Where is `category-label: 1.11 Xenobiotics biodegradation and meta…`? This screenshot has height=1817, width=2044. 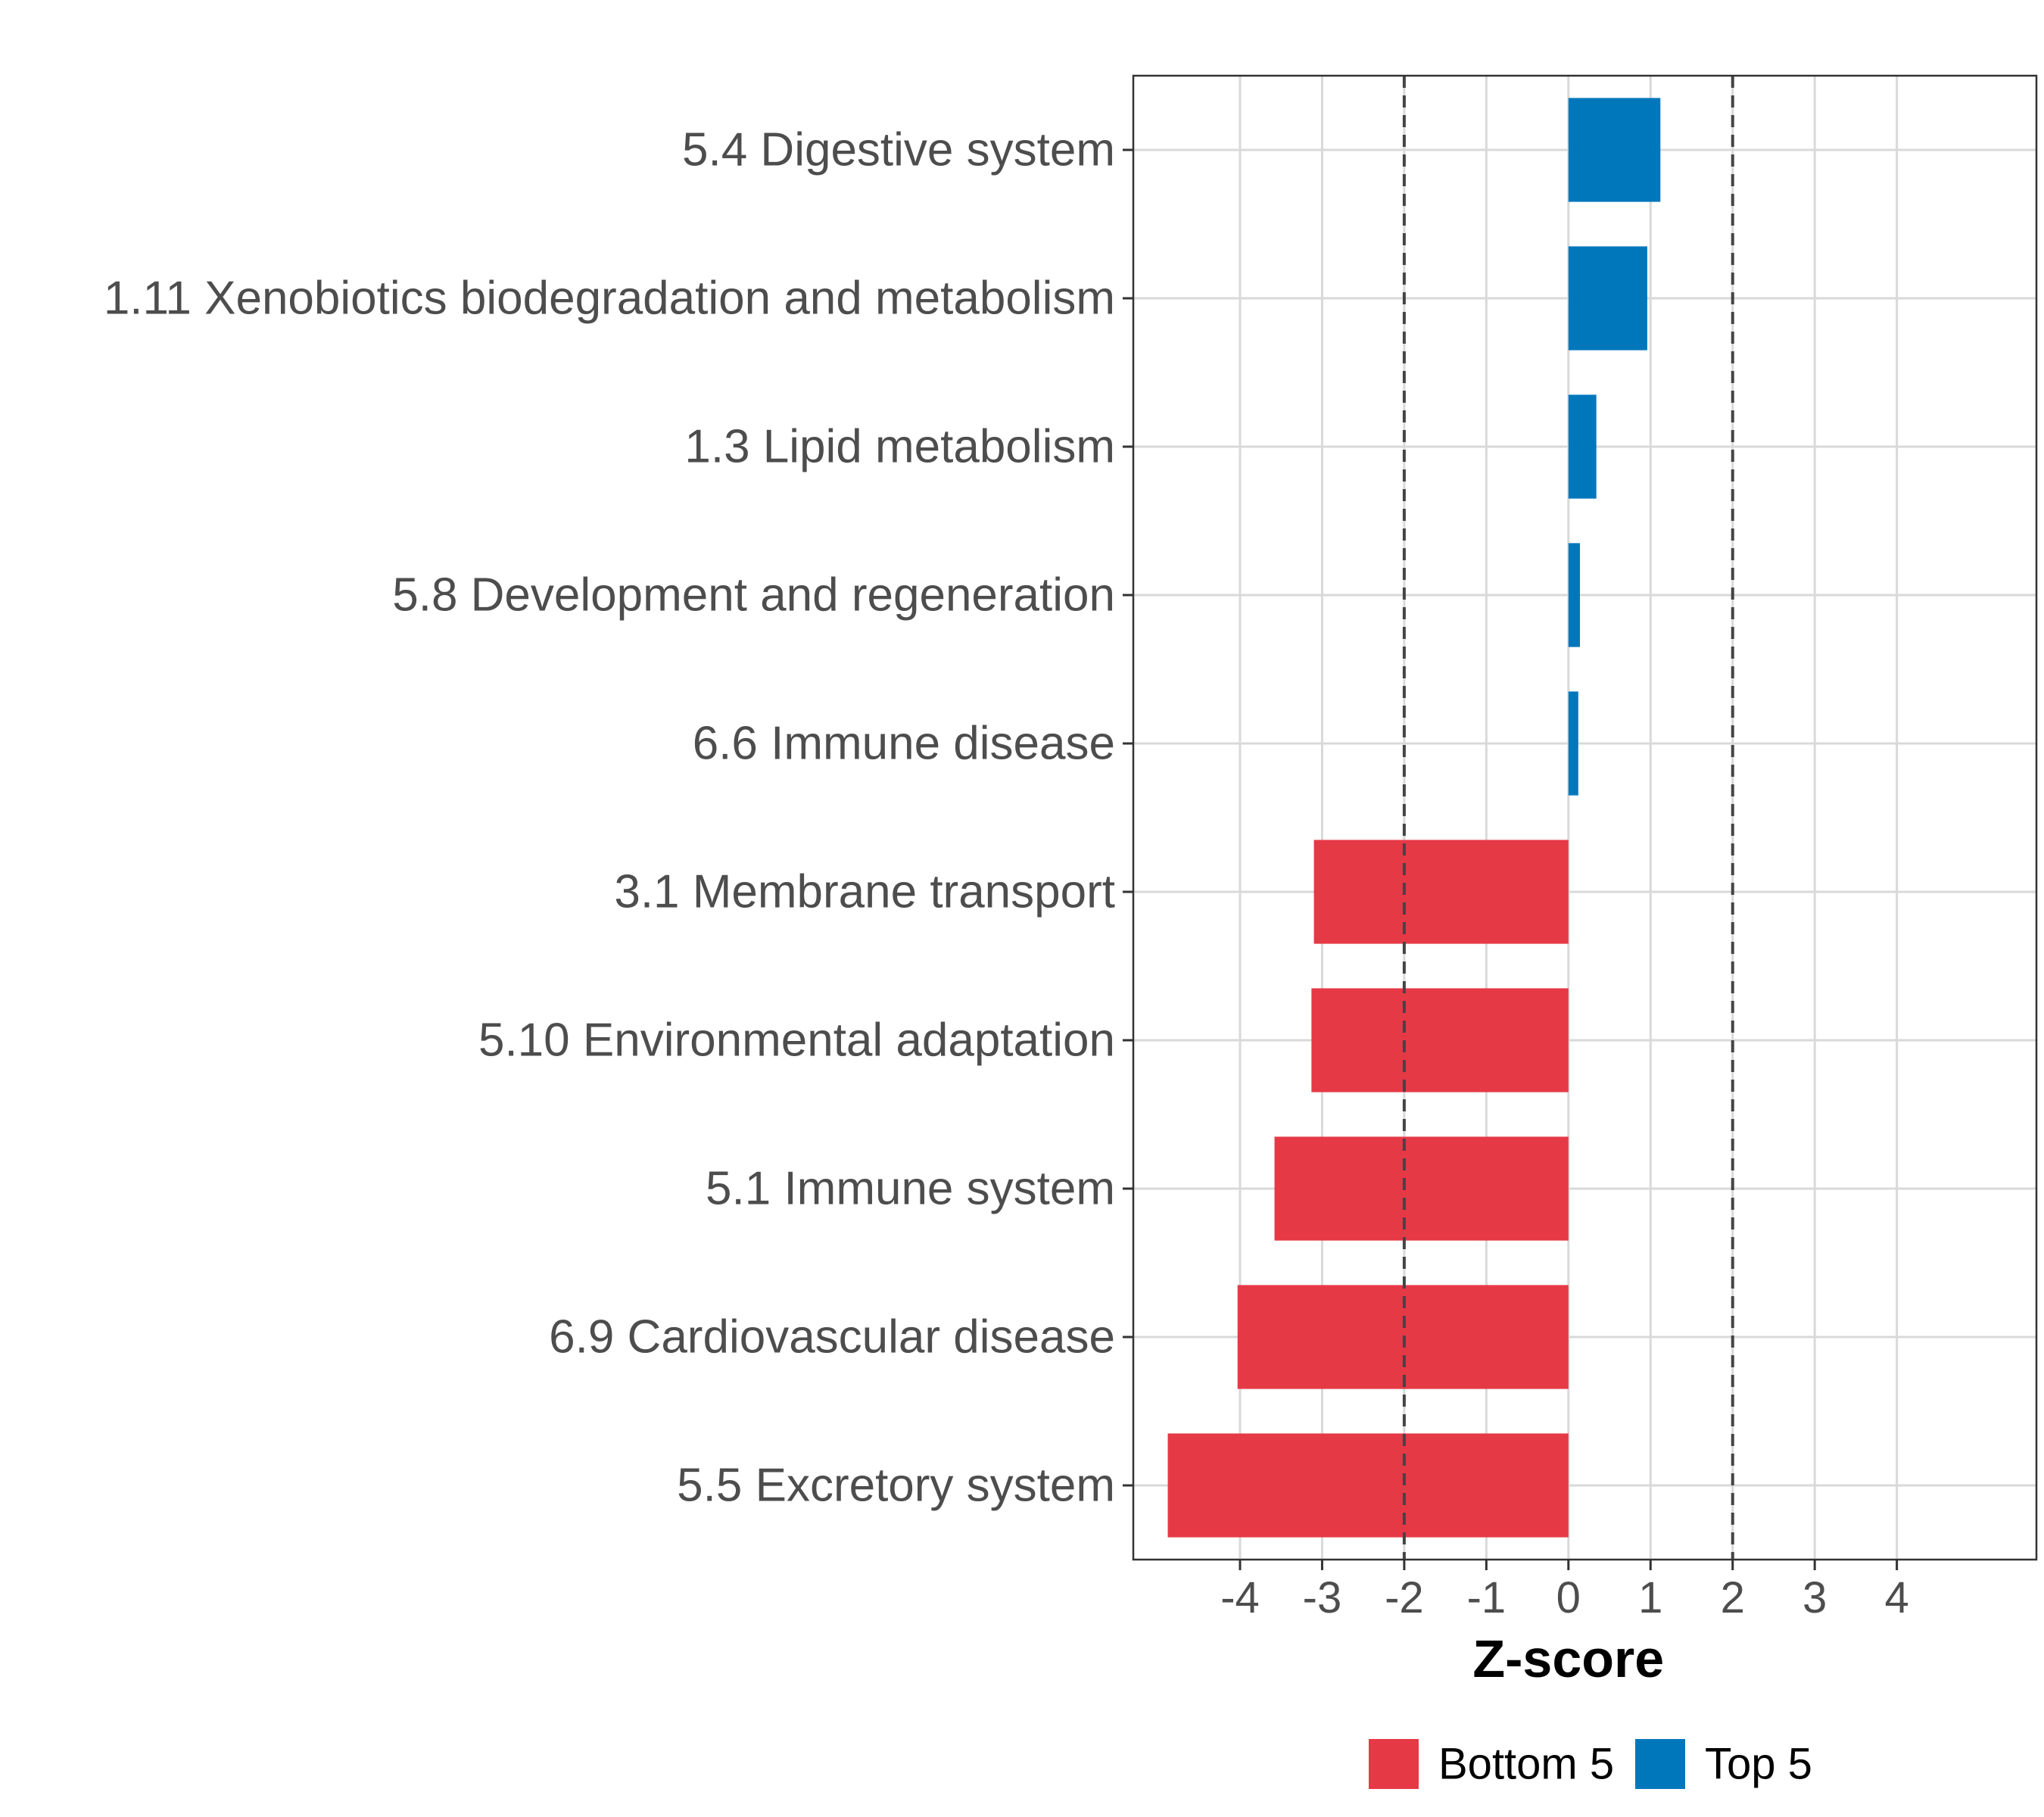 category-label: 1.11 Xenobiotics biodegradation and meta… is located at coordinates (609, 299).